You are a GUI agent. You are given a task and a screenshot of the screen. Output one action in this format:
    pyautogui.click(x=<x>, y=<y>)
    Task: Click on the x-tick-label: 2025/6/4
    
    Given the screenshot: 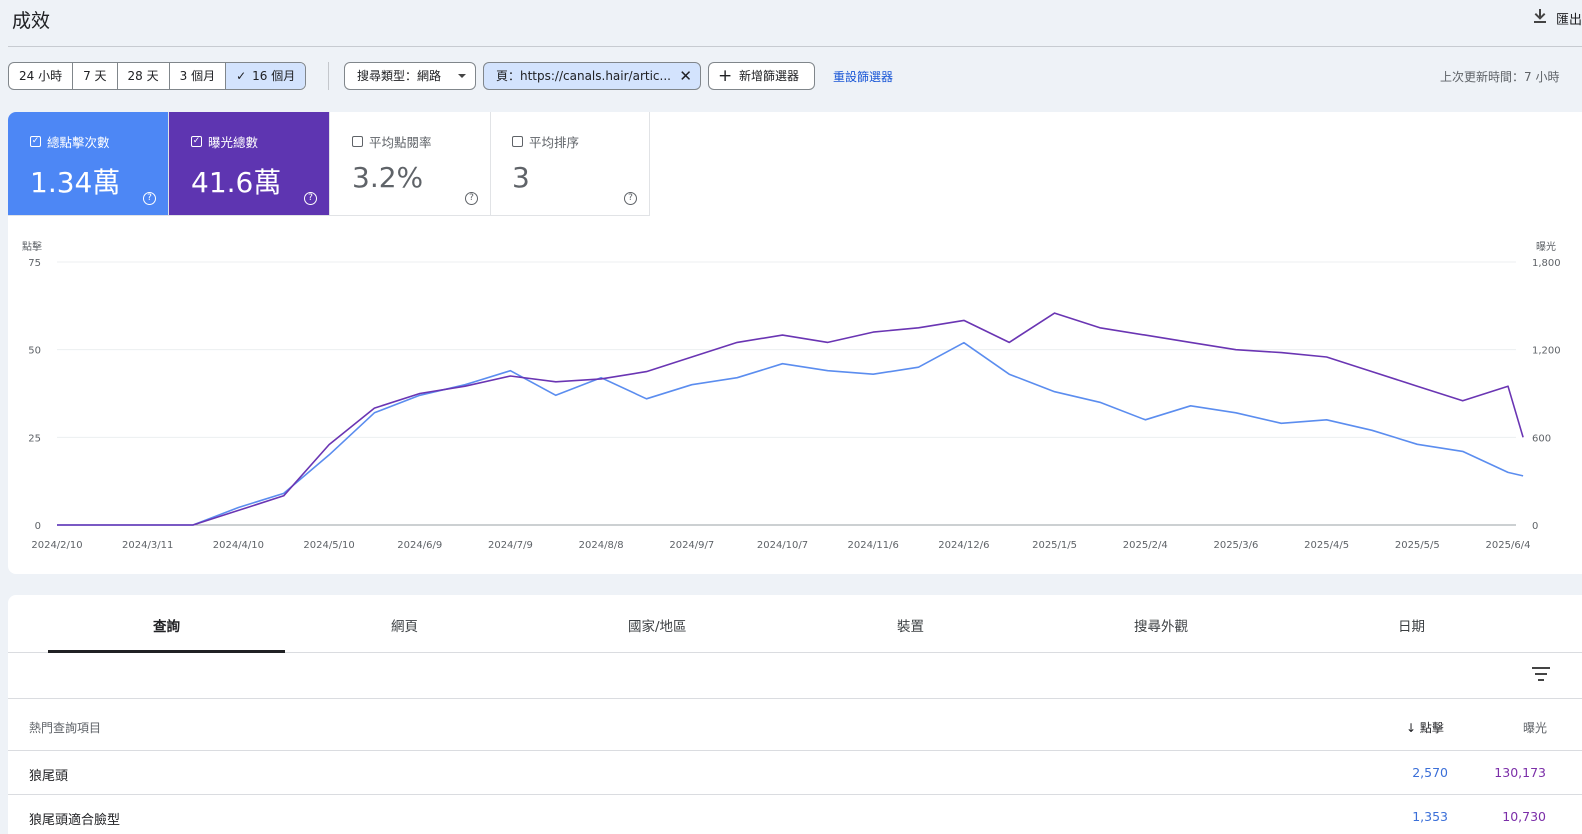 What is the action you would take?
    pyautogui.click(x=1508, y=545)
    